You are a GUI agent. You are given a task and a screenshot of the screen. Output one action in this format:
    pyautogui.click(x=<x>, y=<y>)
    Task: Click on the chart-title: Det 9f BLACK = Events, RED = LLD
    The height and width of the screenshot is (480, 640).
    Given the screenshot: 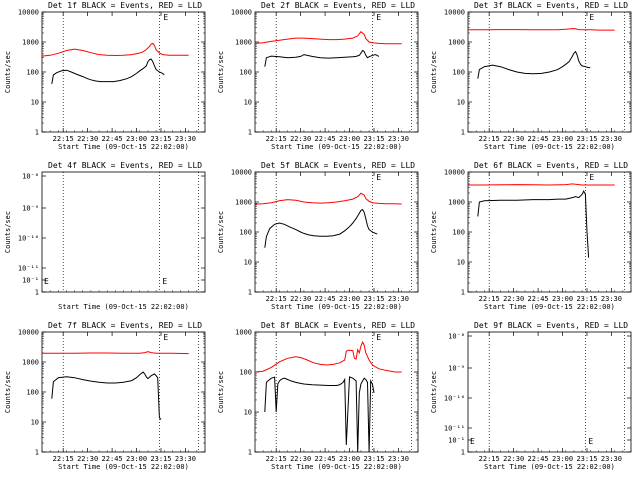 What is the action you would take?
    pyautogui.click(x=551, y=325)
    